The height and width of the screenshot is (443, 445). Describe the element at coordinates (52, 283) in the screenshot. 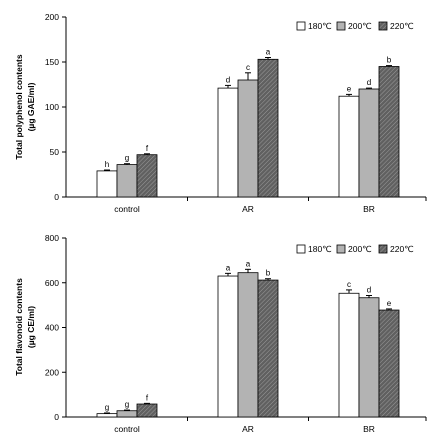

I see `flavonoid-y-tick-label: 600` at that location.